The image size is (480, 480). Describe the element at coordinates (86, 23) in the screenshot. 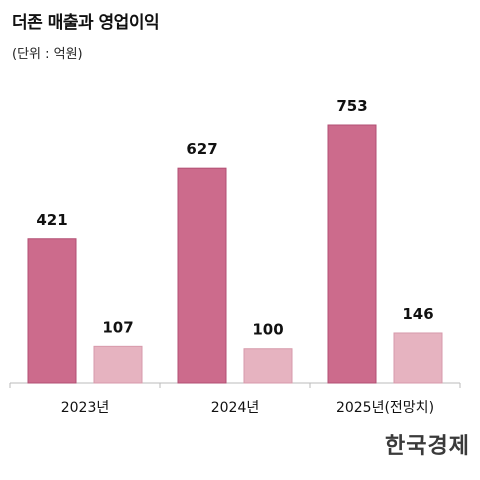

I see `chart-title: 더존 매출과 영업이익` at that location.